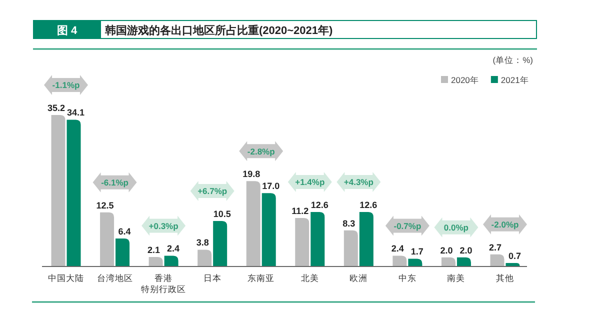 Image resolution: width=600 pixels, height=331 pixels. I want to click on annotation: -0.7%p, so click(408, 225).